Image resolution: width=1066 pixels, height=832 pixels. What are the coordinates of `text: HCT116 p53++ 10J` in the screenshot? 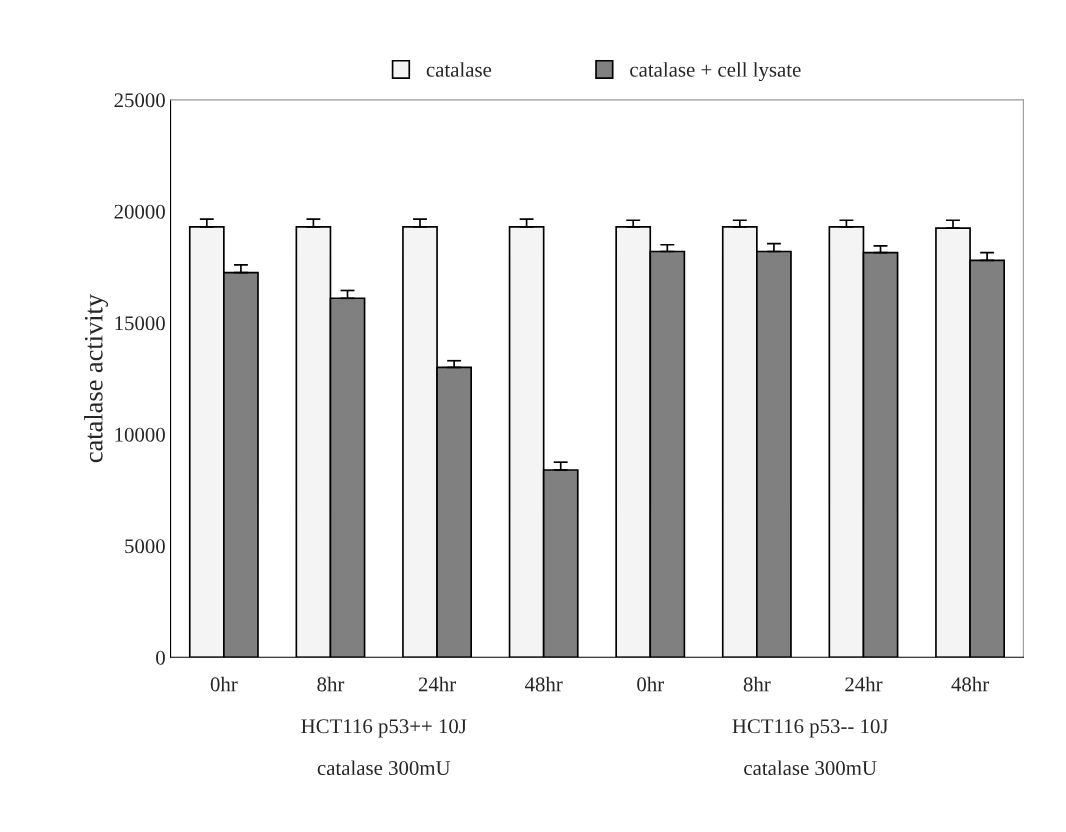 It's located at (384, 728).